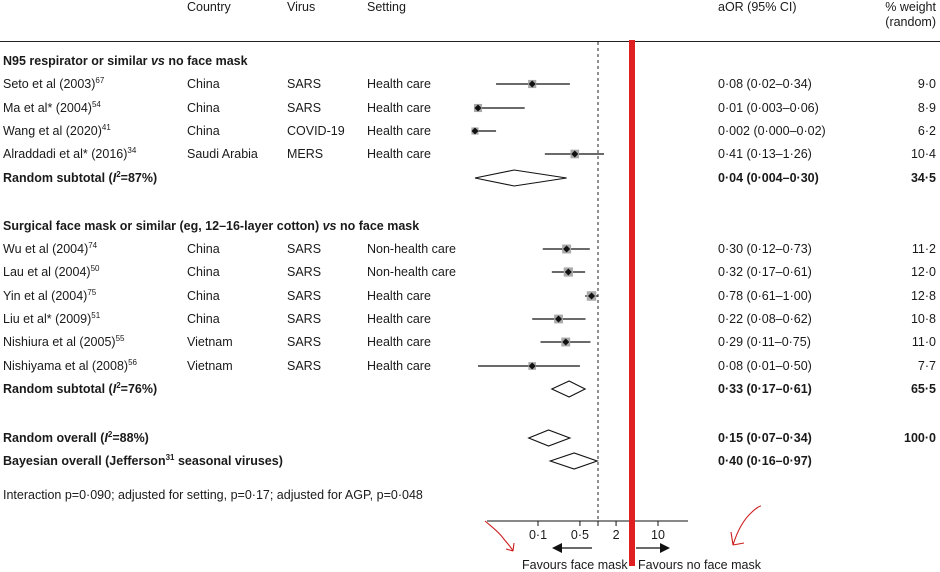  I want to click on study-weight: 9·0, so click(926, 84).